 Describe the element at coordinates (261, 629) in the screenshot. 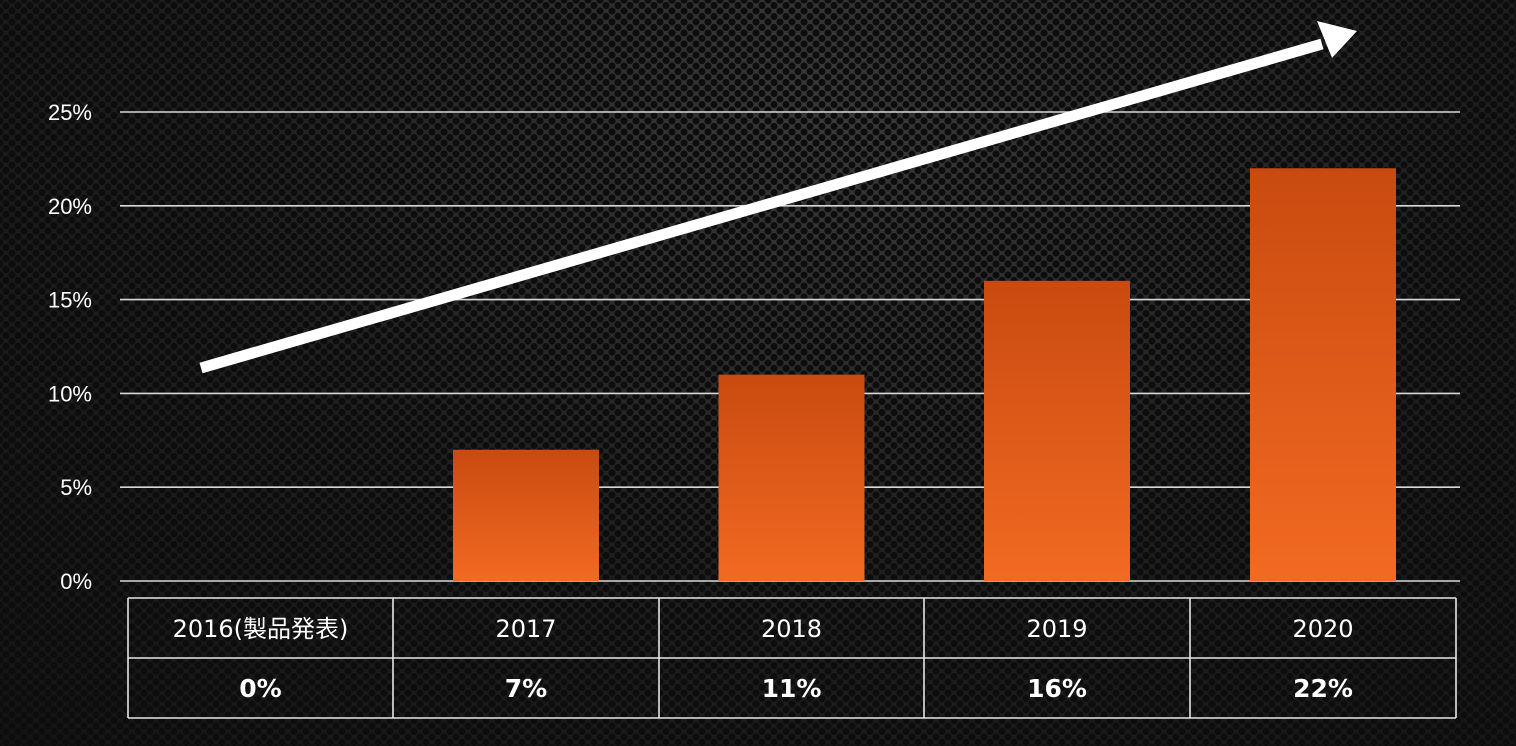

I see `category-label: 2016(製品発表)` at that location.